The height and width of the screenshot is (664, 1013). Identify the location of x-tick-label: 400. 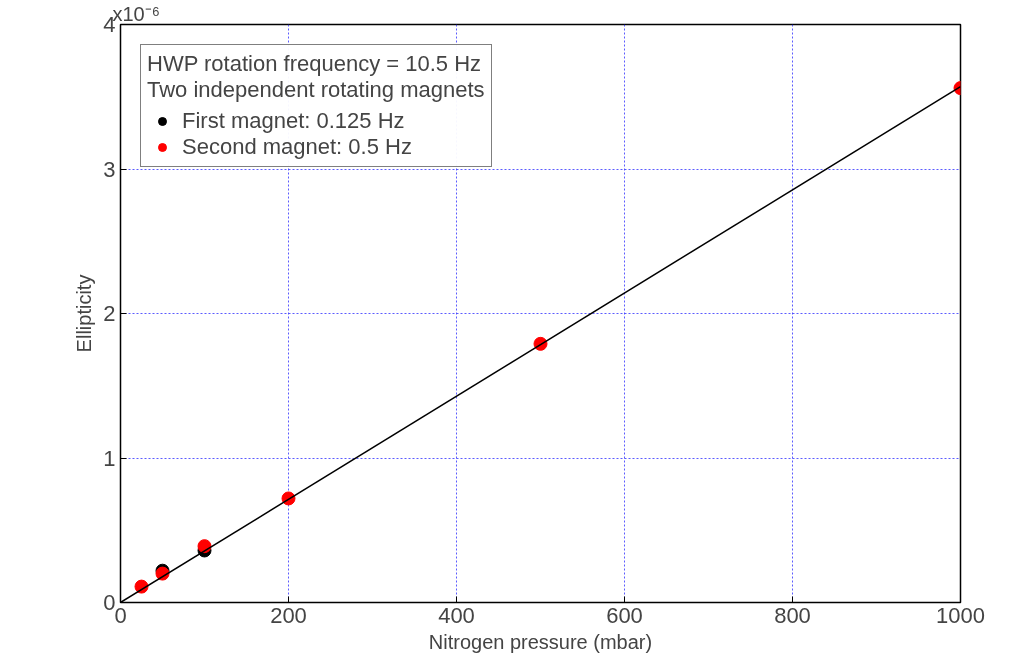
(456, 615).